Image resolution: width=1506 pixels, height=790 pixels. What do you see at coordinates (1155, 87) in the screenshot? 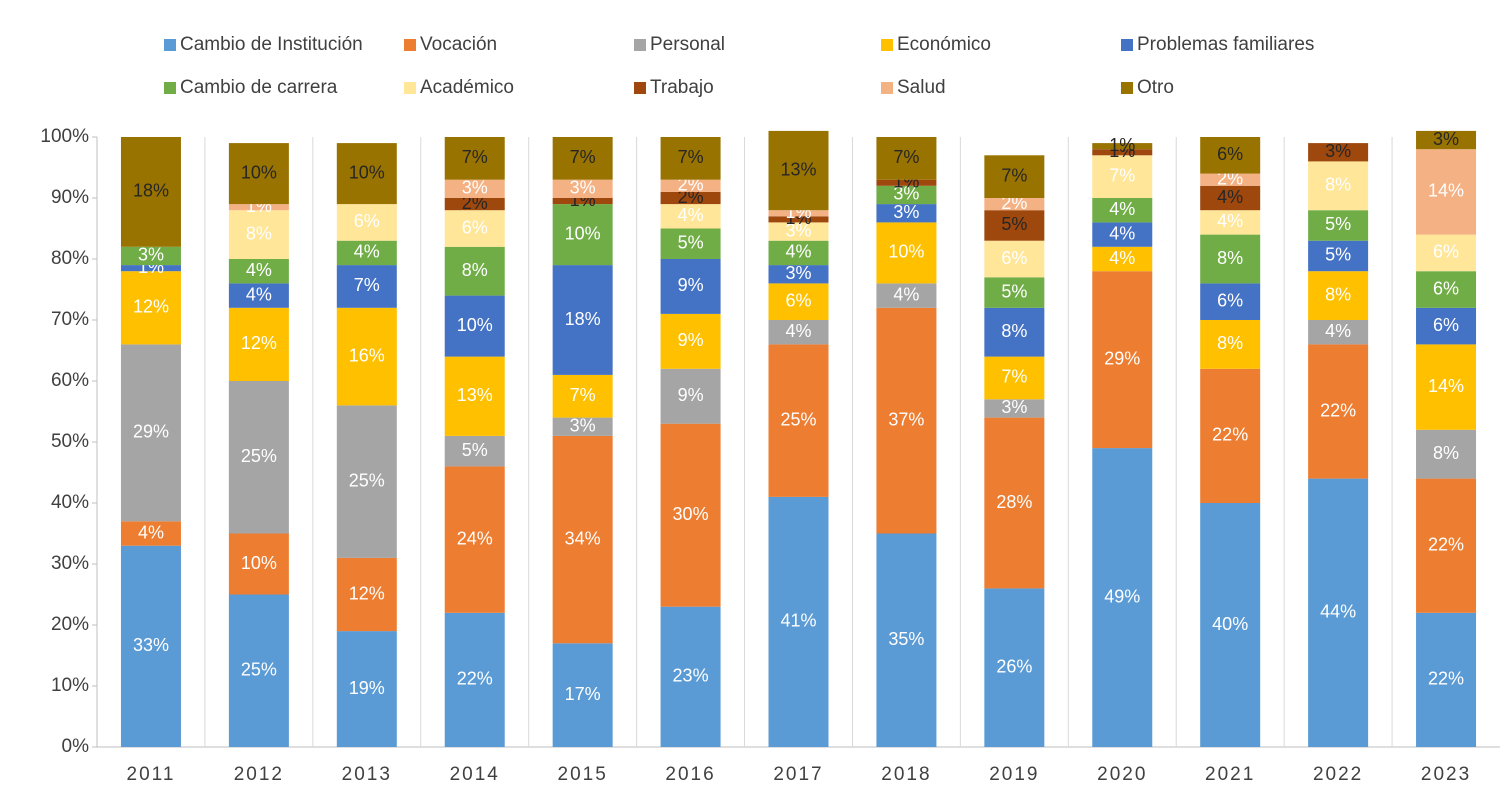
I see `legend-label: Otro` at bounding box center [1155, 87].